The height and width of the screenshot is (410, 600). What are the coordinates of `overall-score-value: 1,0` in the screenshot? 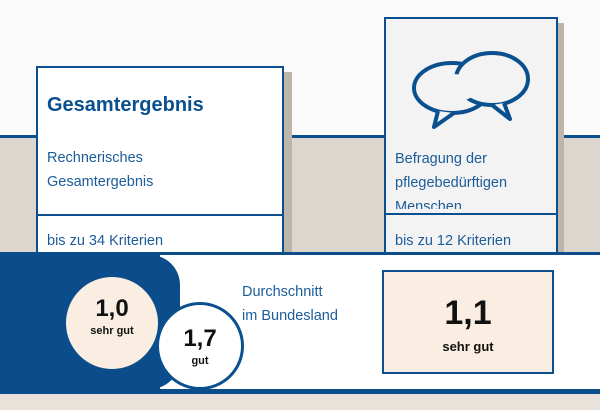 It's located at (112, 308).